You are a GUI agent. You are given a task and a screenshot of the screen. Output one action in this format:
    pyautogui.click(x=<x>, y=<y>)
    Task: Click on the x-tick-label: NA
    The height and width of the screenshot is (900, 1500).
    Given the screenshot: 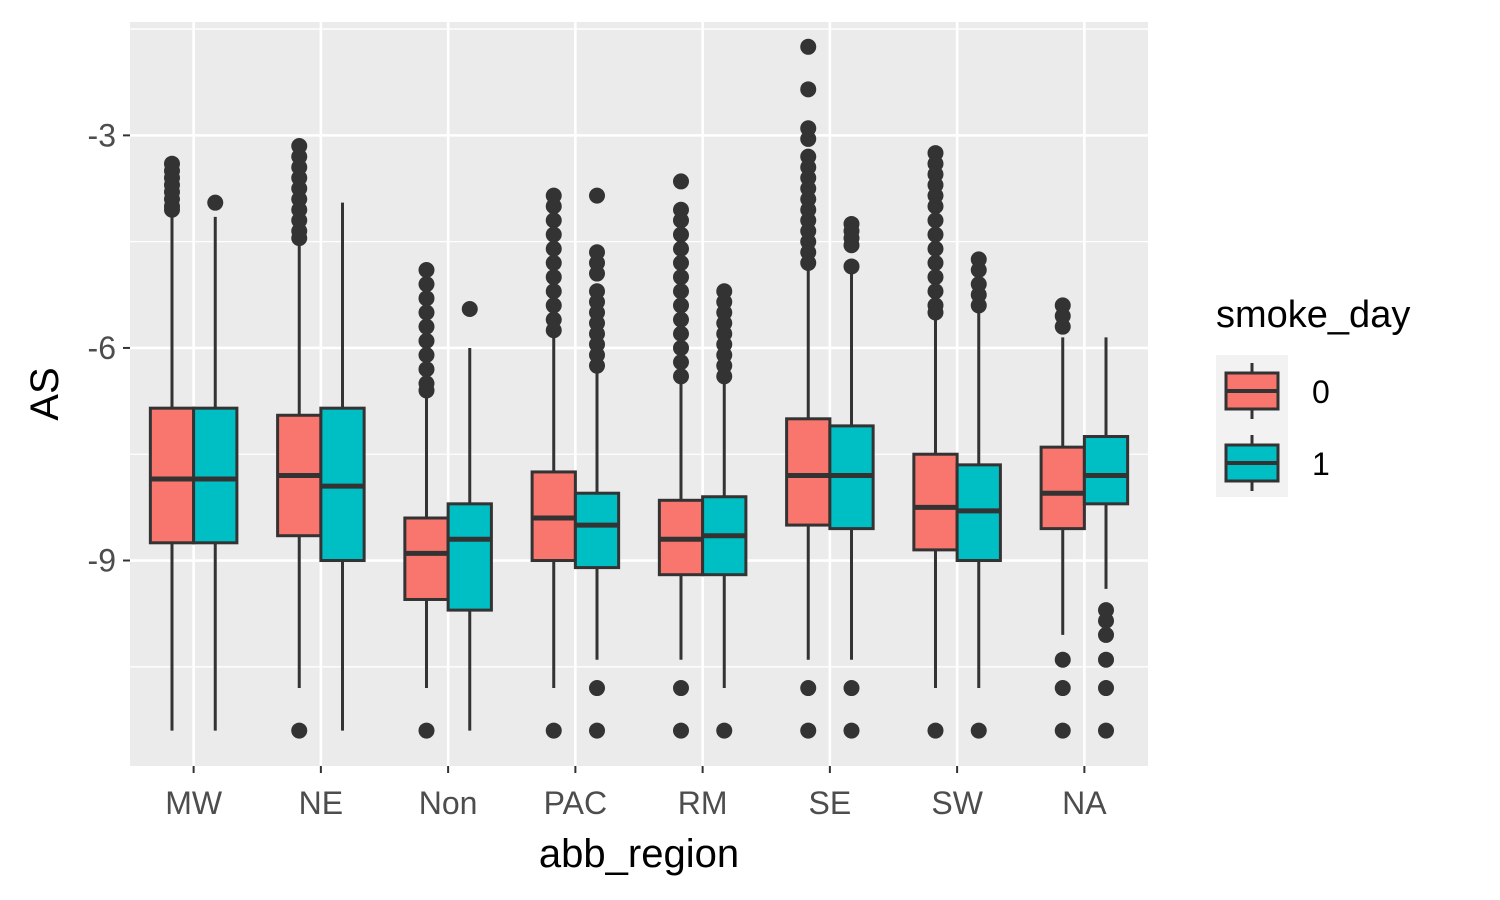 What is the action you would take?
    pyautogui.click(x=1084, y=803)
    